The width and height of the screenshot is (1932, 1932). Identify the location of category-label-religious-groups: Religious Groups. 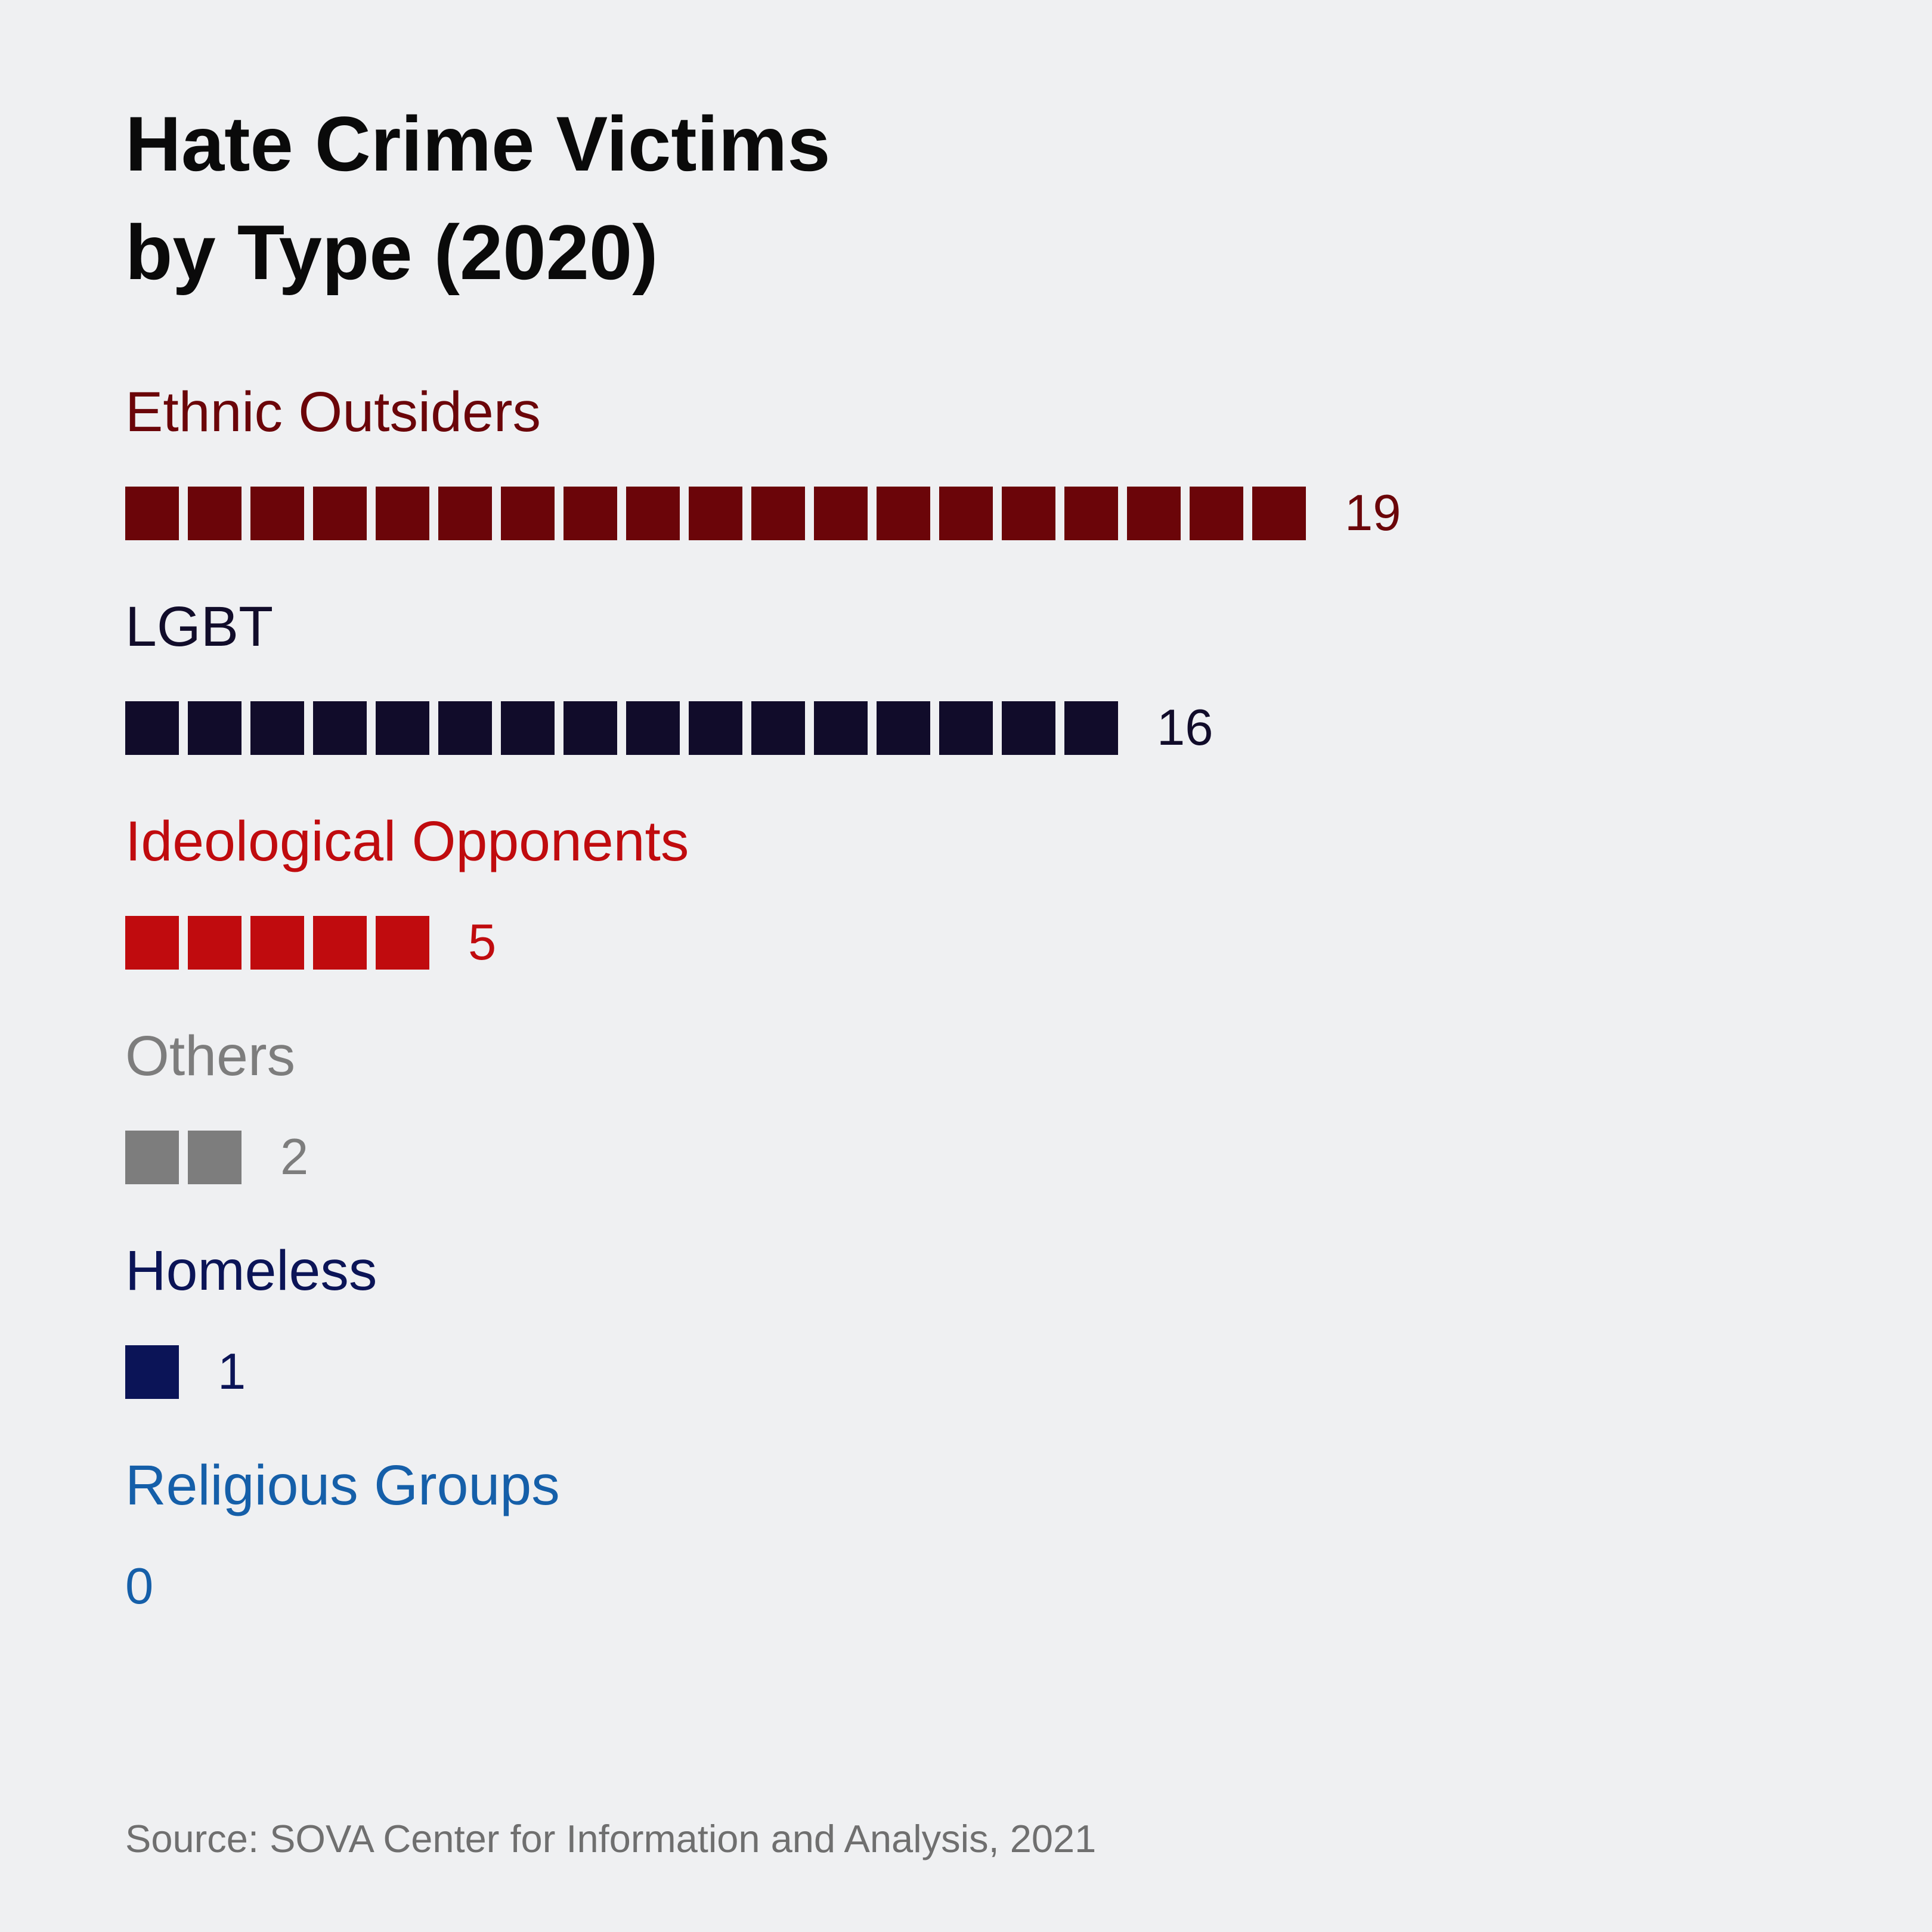
(342, 1485).